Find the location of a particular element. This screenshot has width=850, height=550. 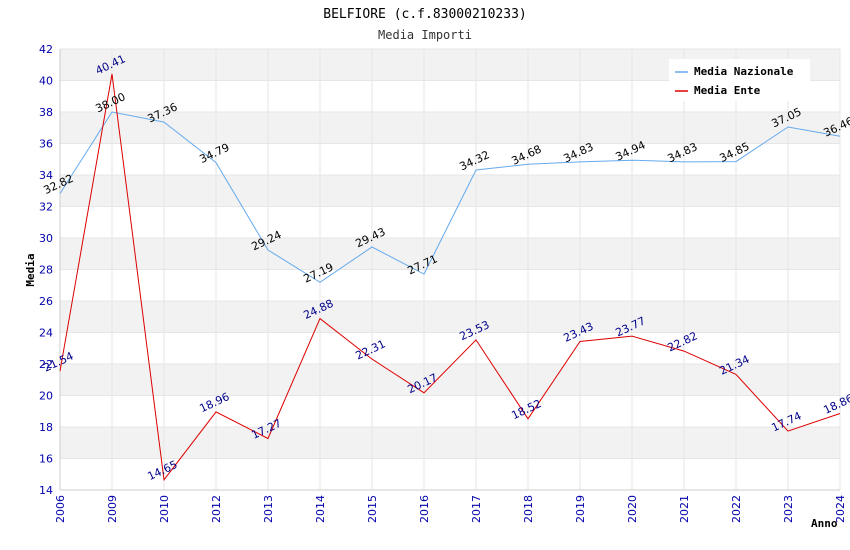

x-tick-label: 2020 is located at coordinates (632, 509).